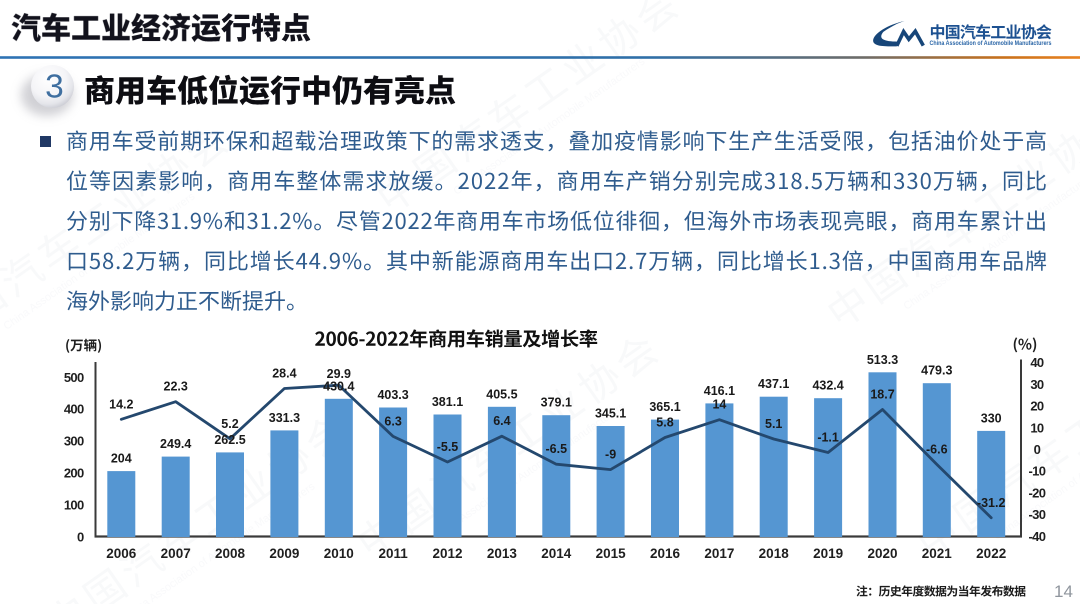 The image size is (1080, 604). I want to click on svg-text: 381.1, so click(447, 402).